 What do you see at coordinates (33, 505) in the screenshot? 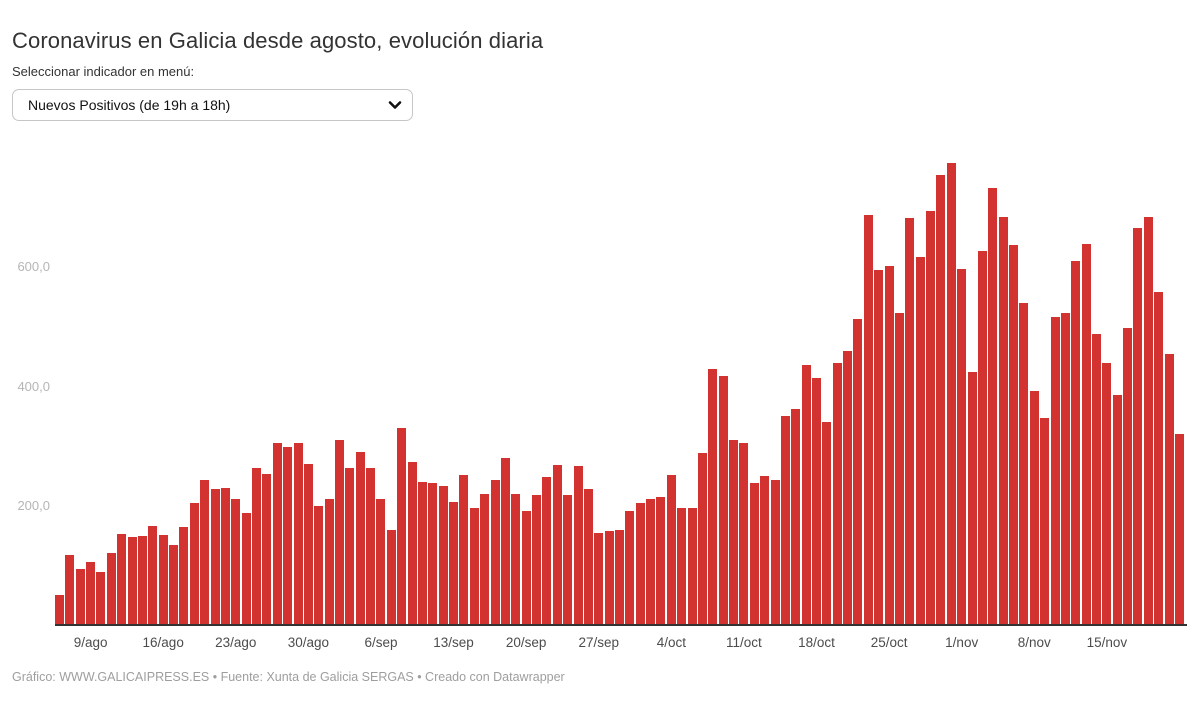
I see `y-tick-label: 200,0` at bounding box center [33, 505].